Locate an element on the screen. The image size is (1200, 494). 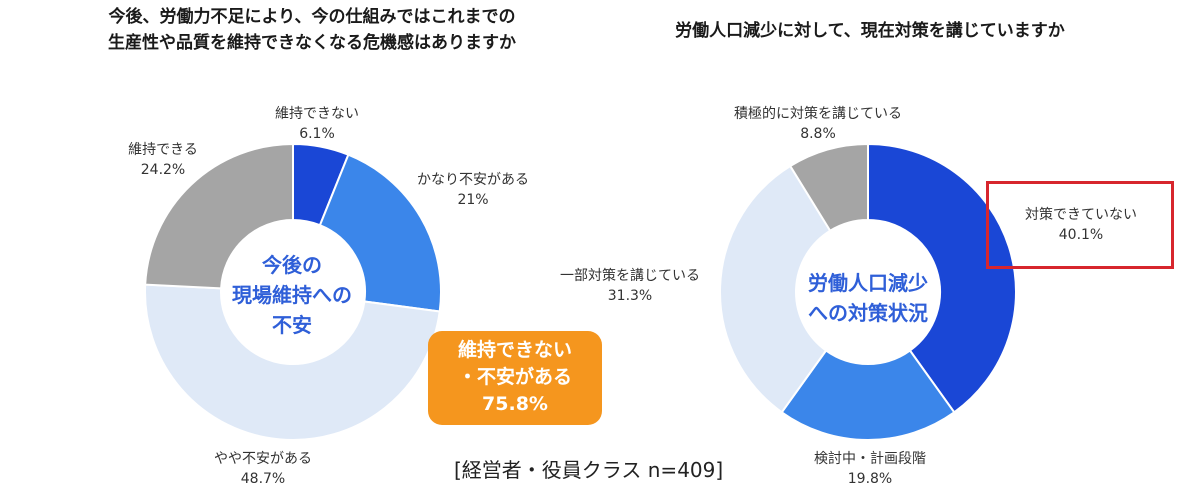
callout-line-2: ・不安がある is located at coordinates (514, 377).